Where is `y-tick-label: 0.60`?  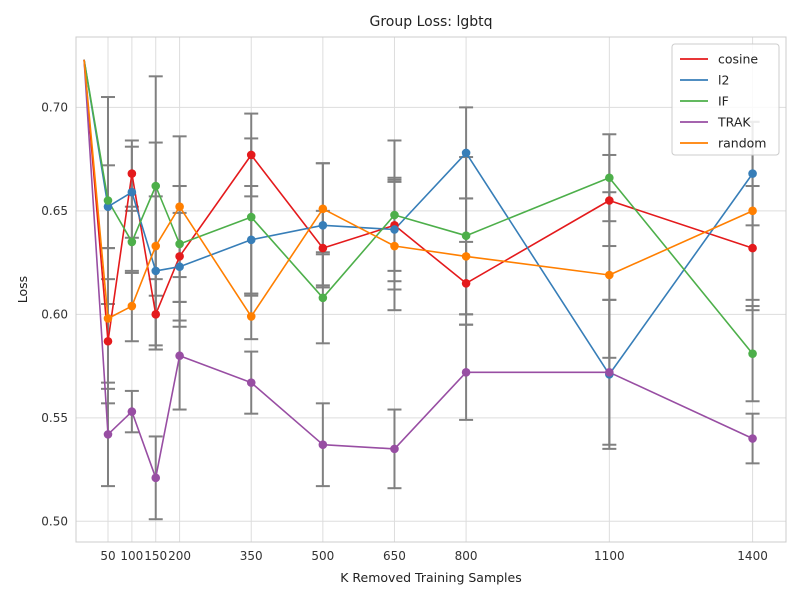 y-tick-label: 0.60 is located at coordinates (54, 314).